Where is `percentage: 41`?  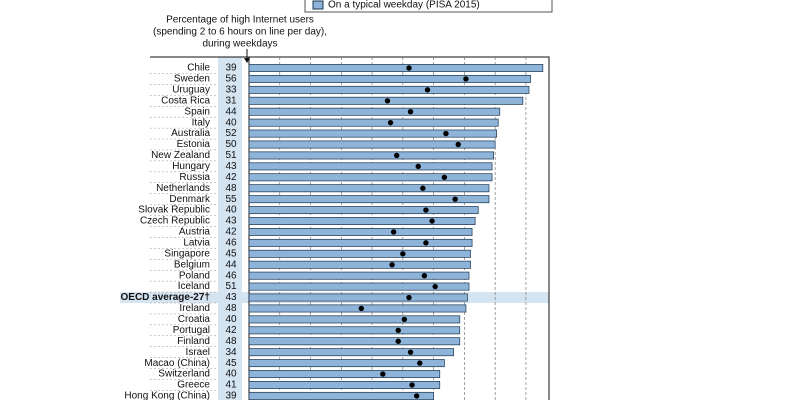 percentage: 41 is located at coordinates (231, 385).